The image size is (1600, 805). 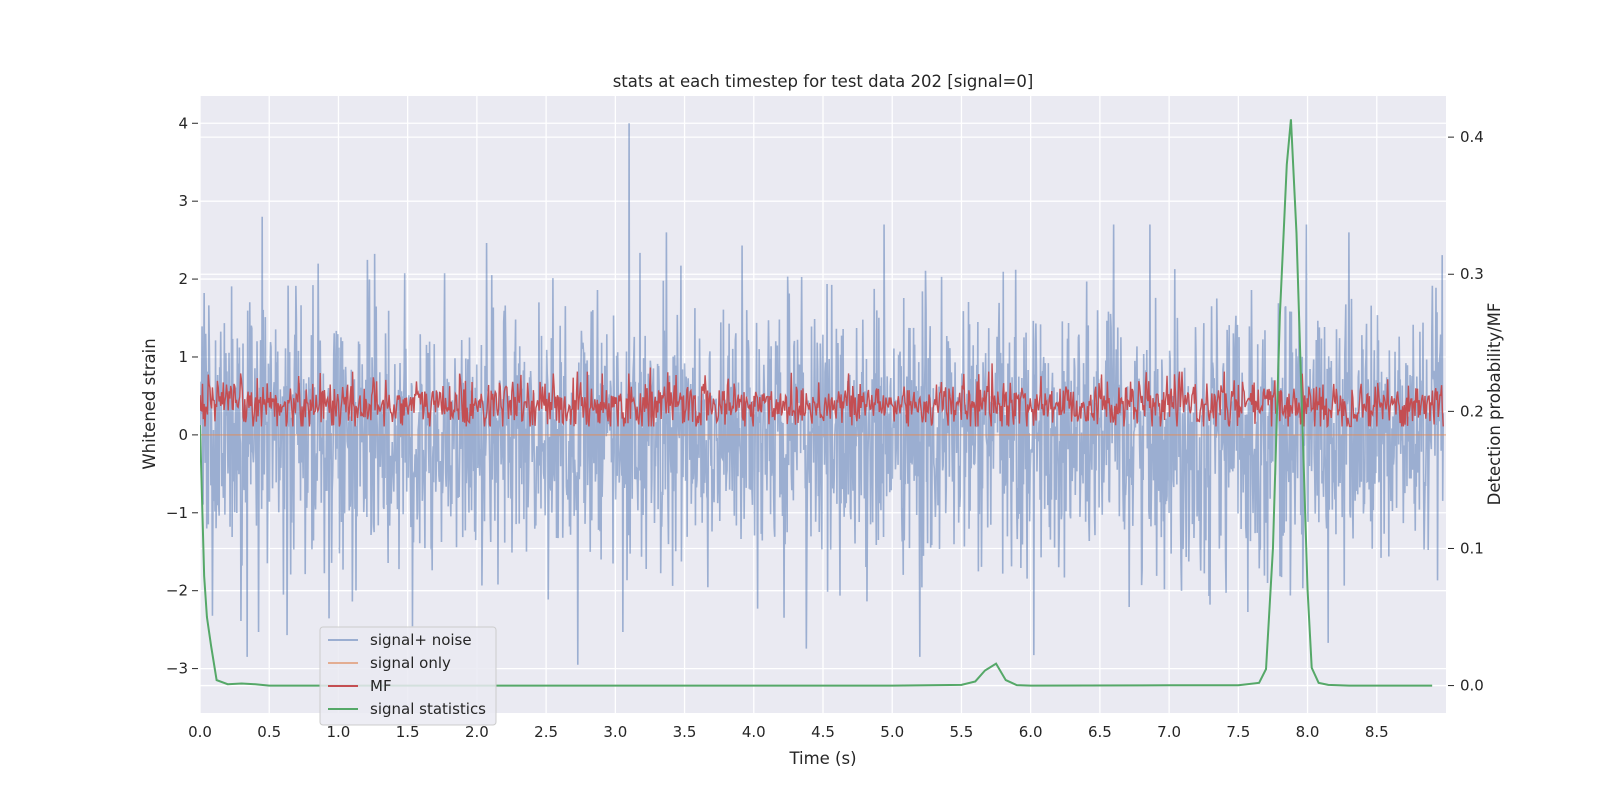 I want to click on y-tick-label: 4, so click(x=183, y=123).